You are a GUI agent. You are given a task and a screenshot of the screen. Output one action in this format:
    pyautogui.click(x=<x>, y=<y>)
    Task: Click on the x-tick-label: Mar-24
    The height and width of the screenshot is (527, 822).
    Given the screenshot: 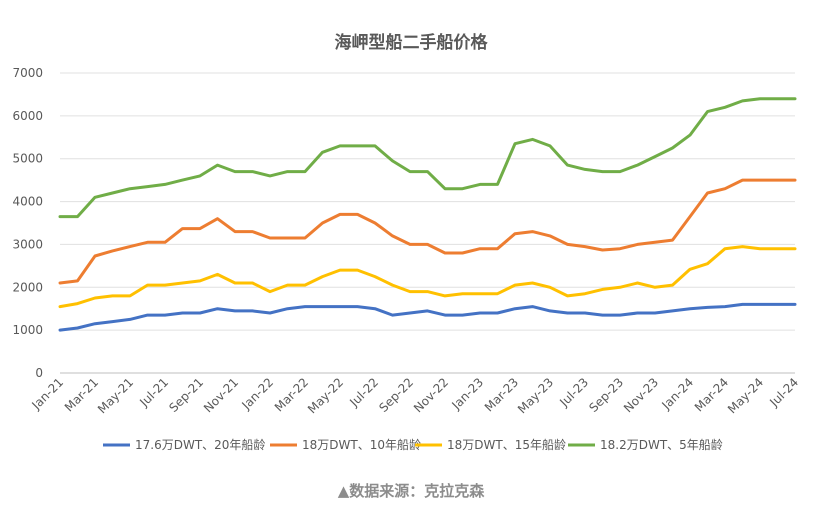 What is the action you would take?
    pyautogui.click(x=711, y=394)
    